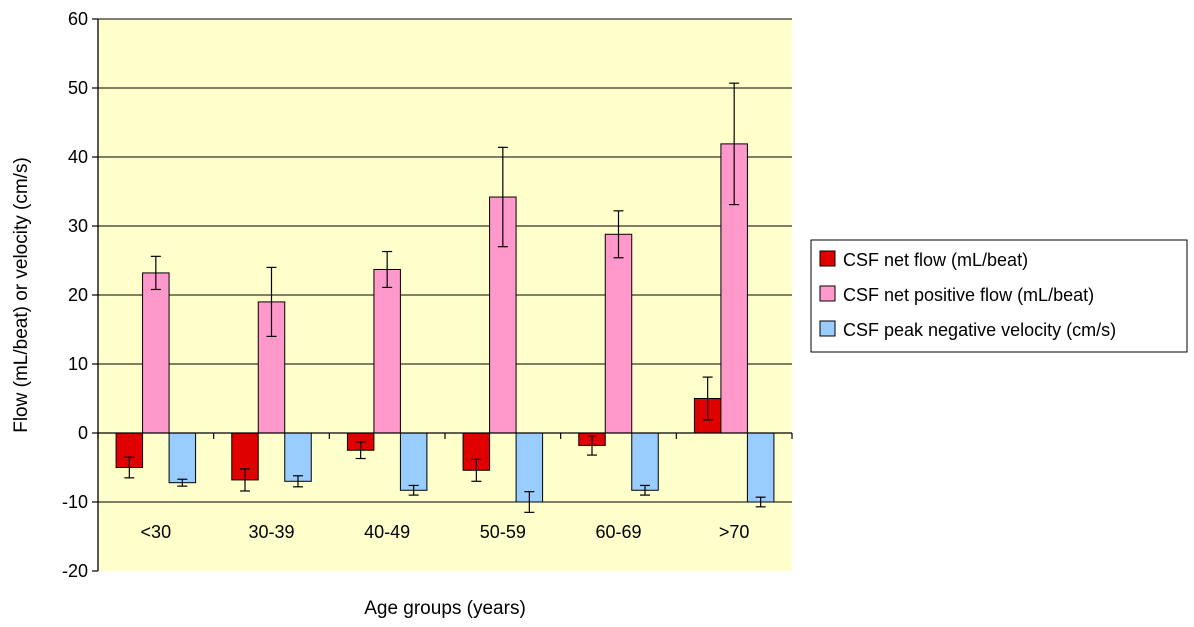 The width and height of the screenshot is (1194, 627). What do you see at coordinates (156, 532) in the screenshot?
I see `x-tick-label: <30` at bounding box center [156, 532].